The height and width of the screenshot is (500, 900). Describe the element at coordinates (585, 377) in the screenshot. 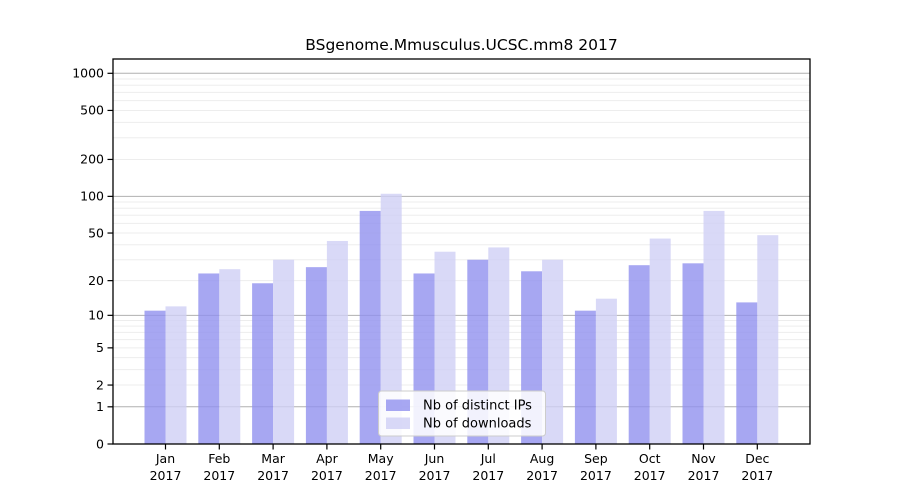

I see `bar-nb-of-distinct-ips-sep` at that location.